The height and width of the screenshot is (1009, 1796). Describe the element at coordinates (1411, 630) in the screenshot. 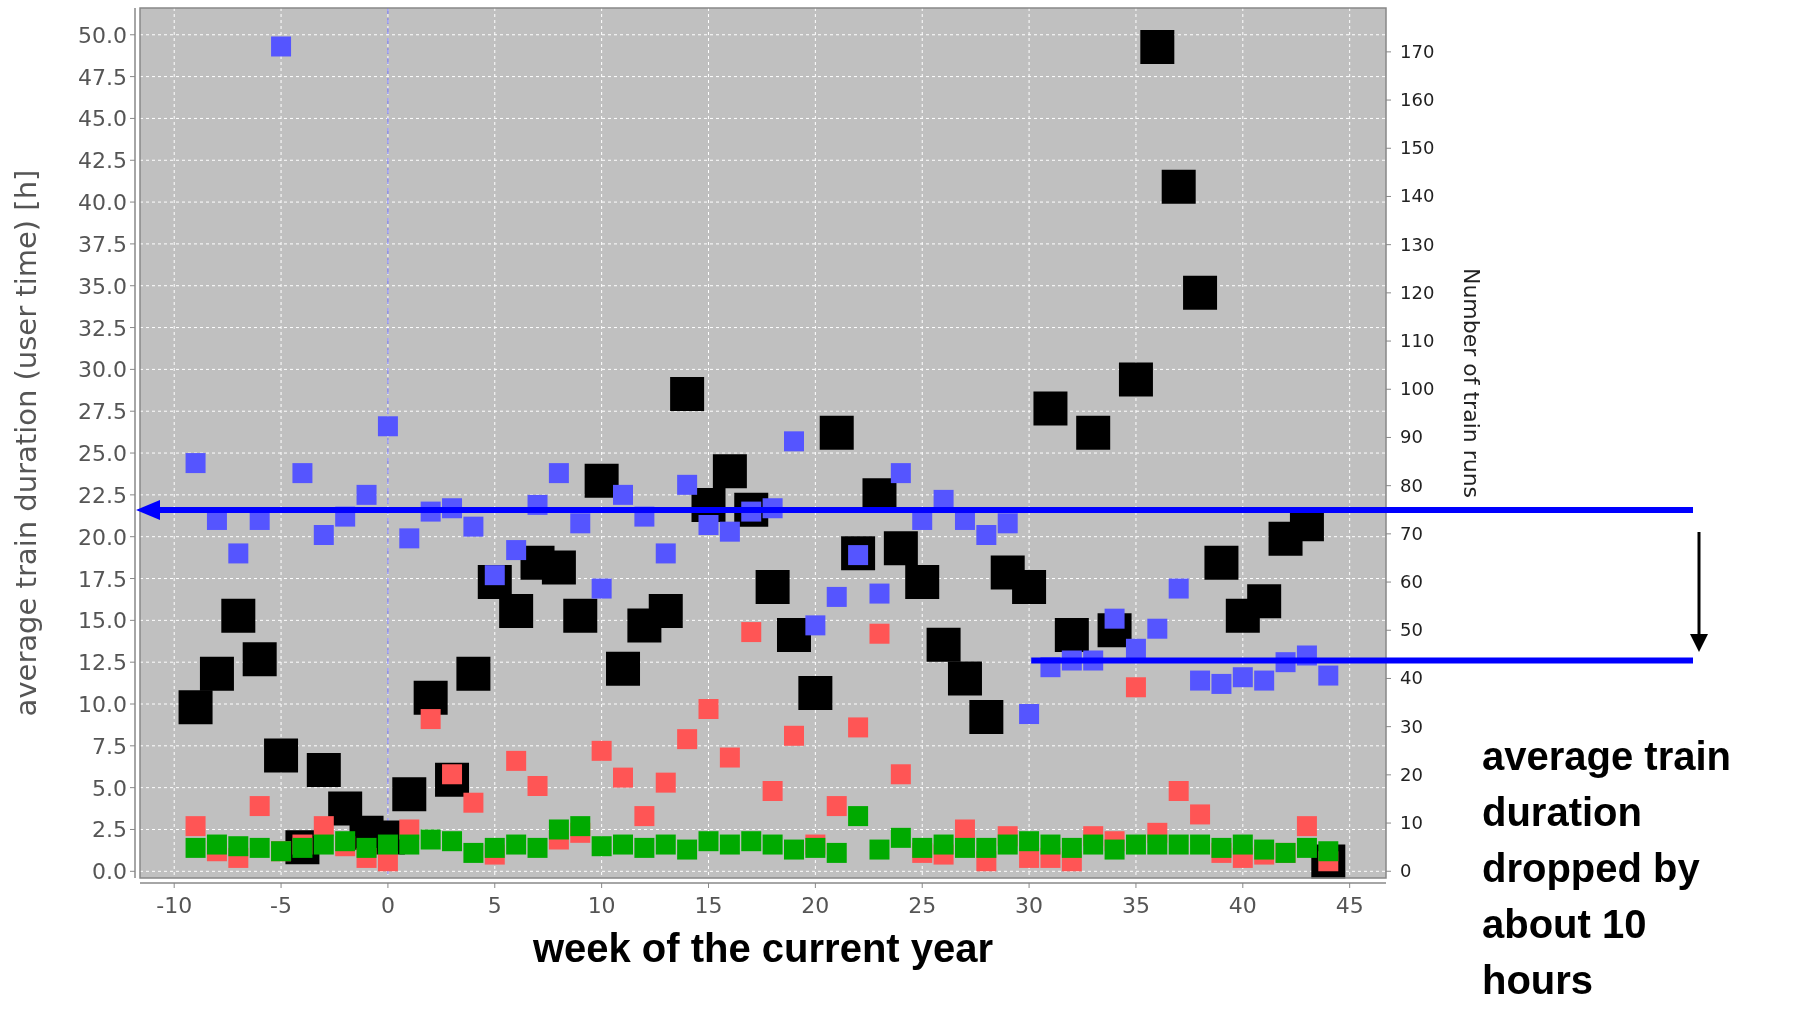

I see `y2-tick-label: 50` at that location.